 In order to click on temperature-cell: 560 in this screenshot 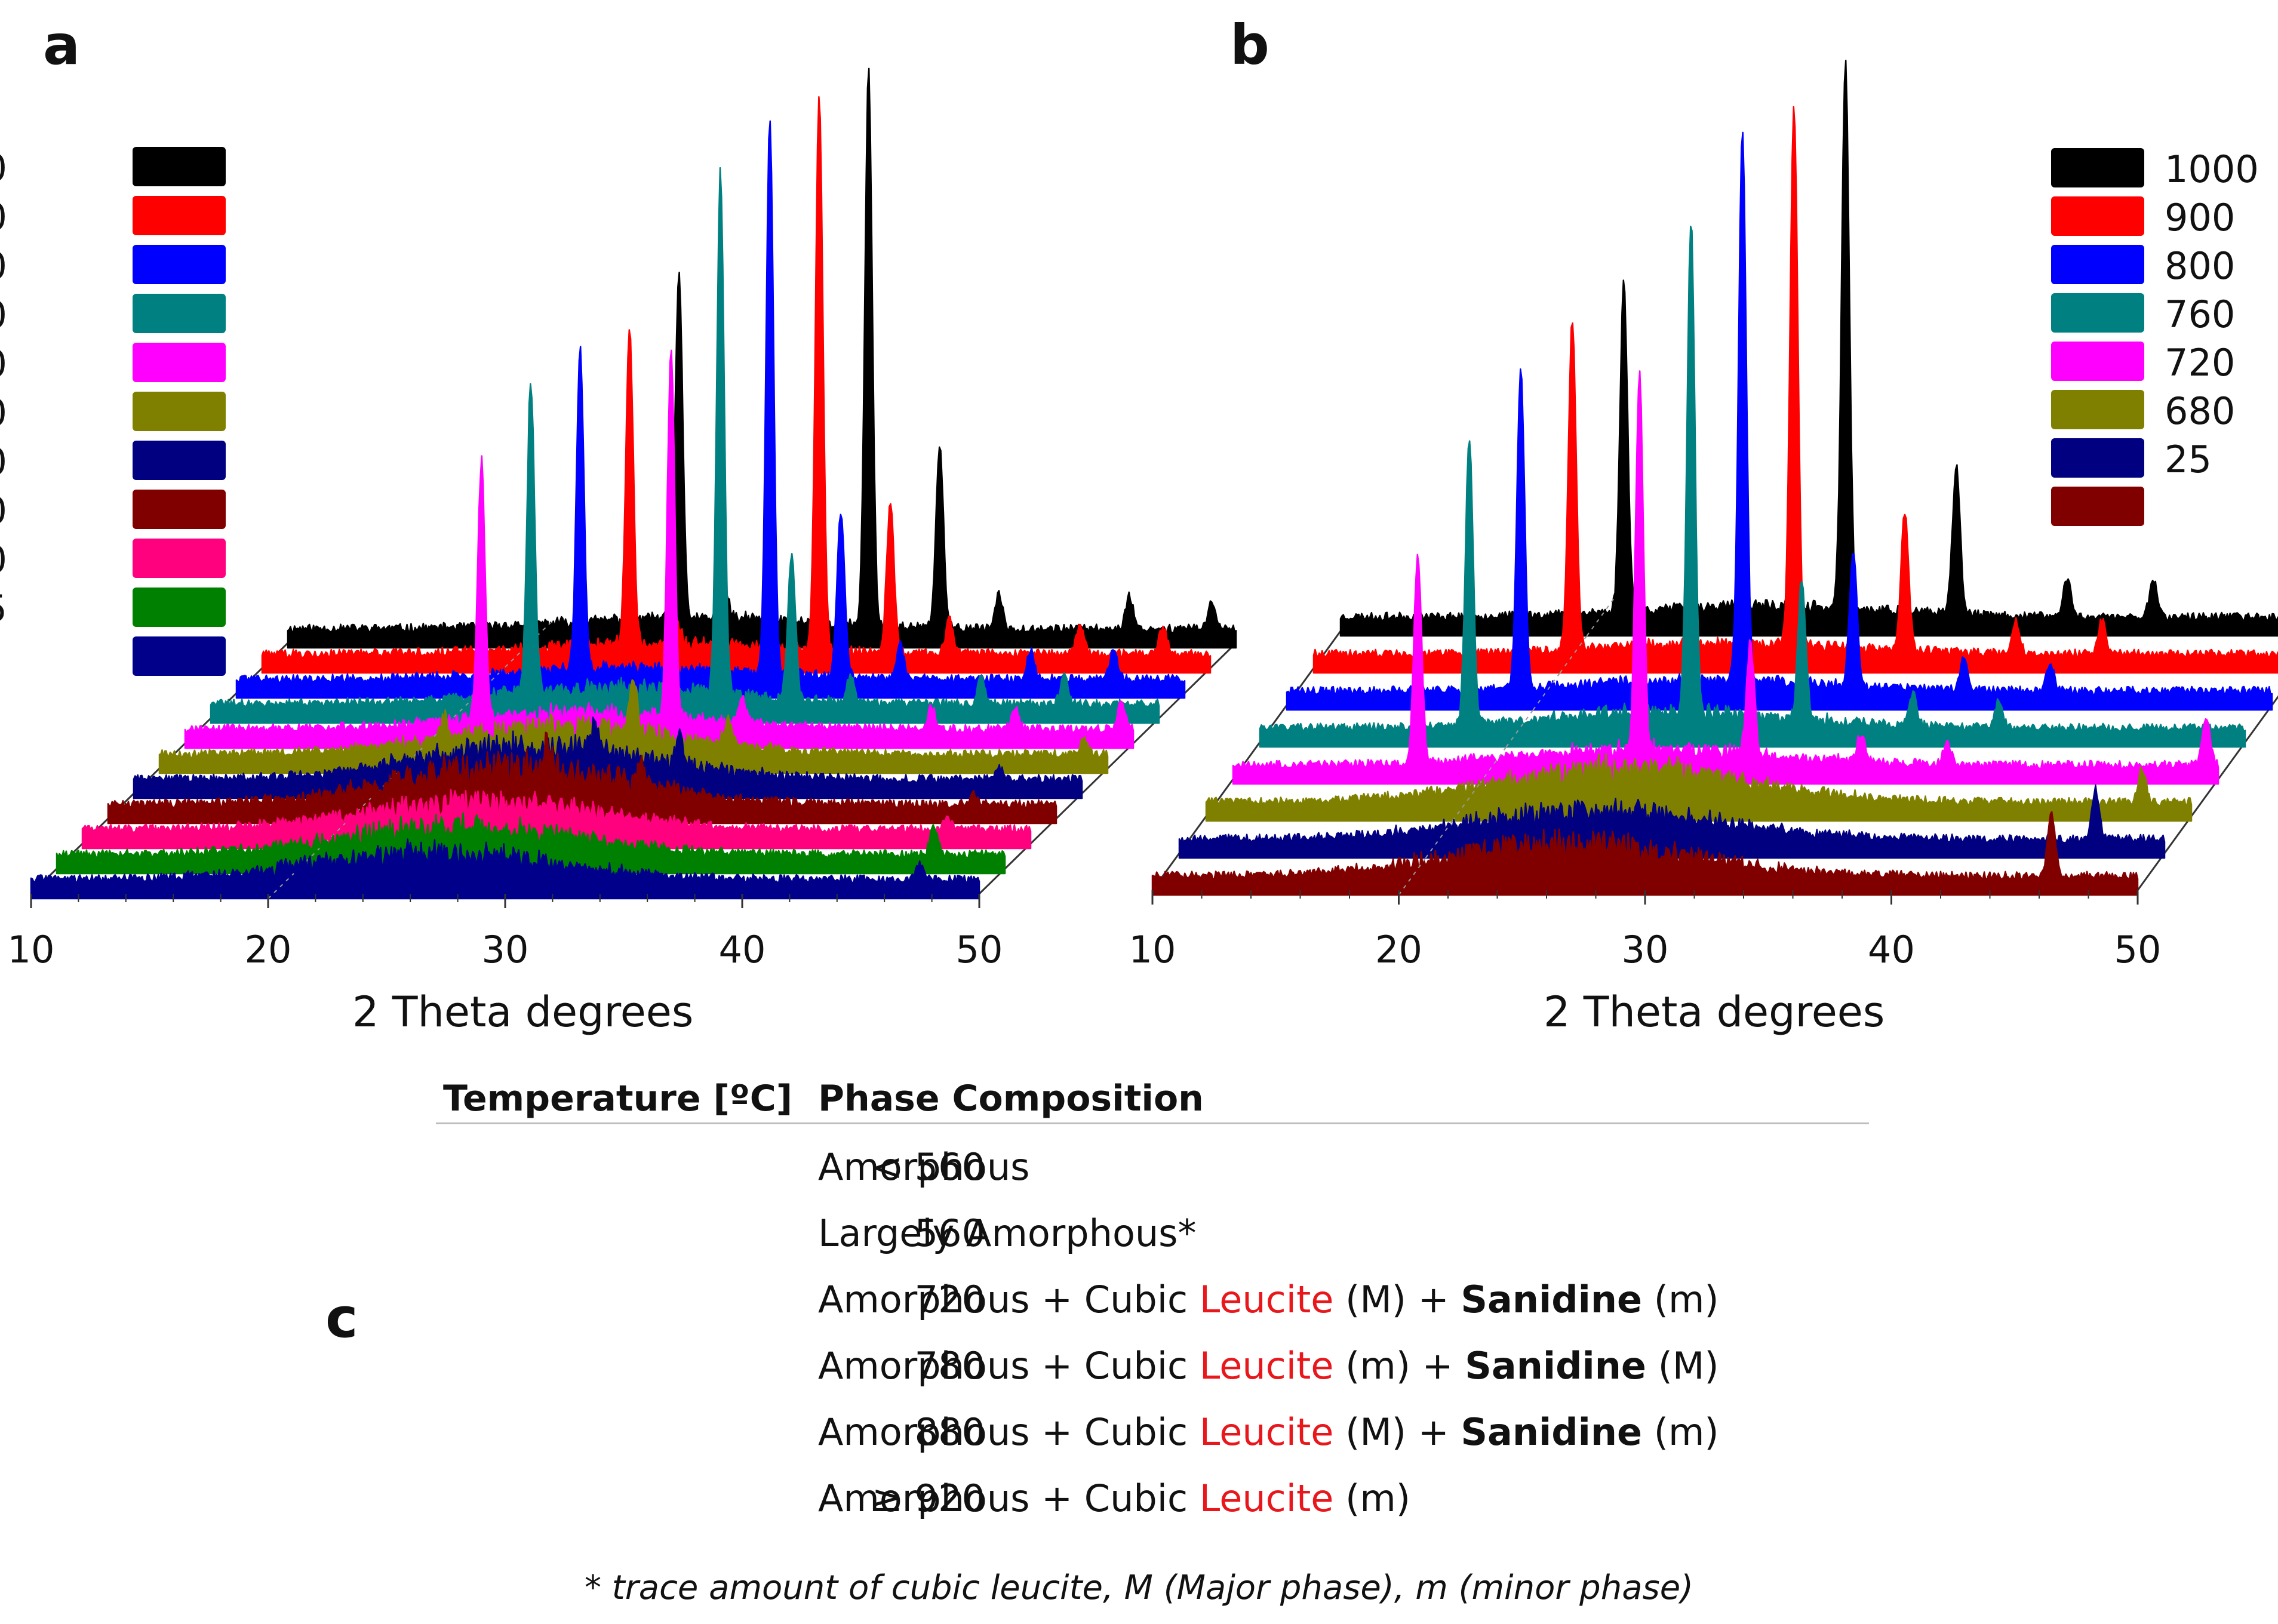, I will do `click(949, 1233)`.